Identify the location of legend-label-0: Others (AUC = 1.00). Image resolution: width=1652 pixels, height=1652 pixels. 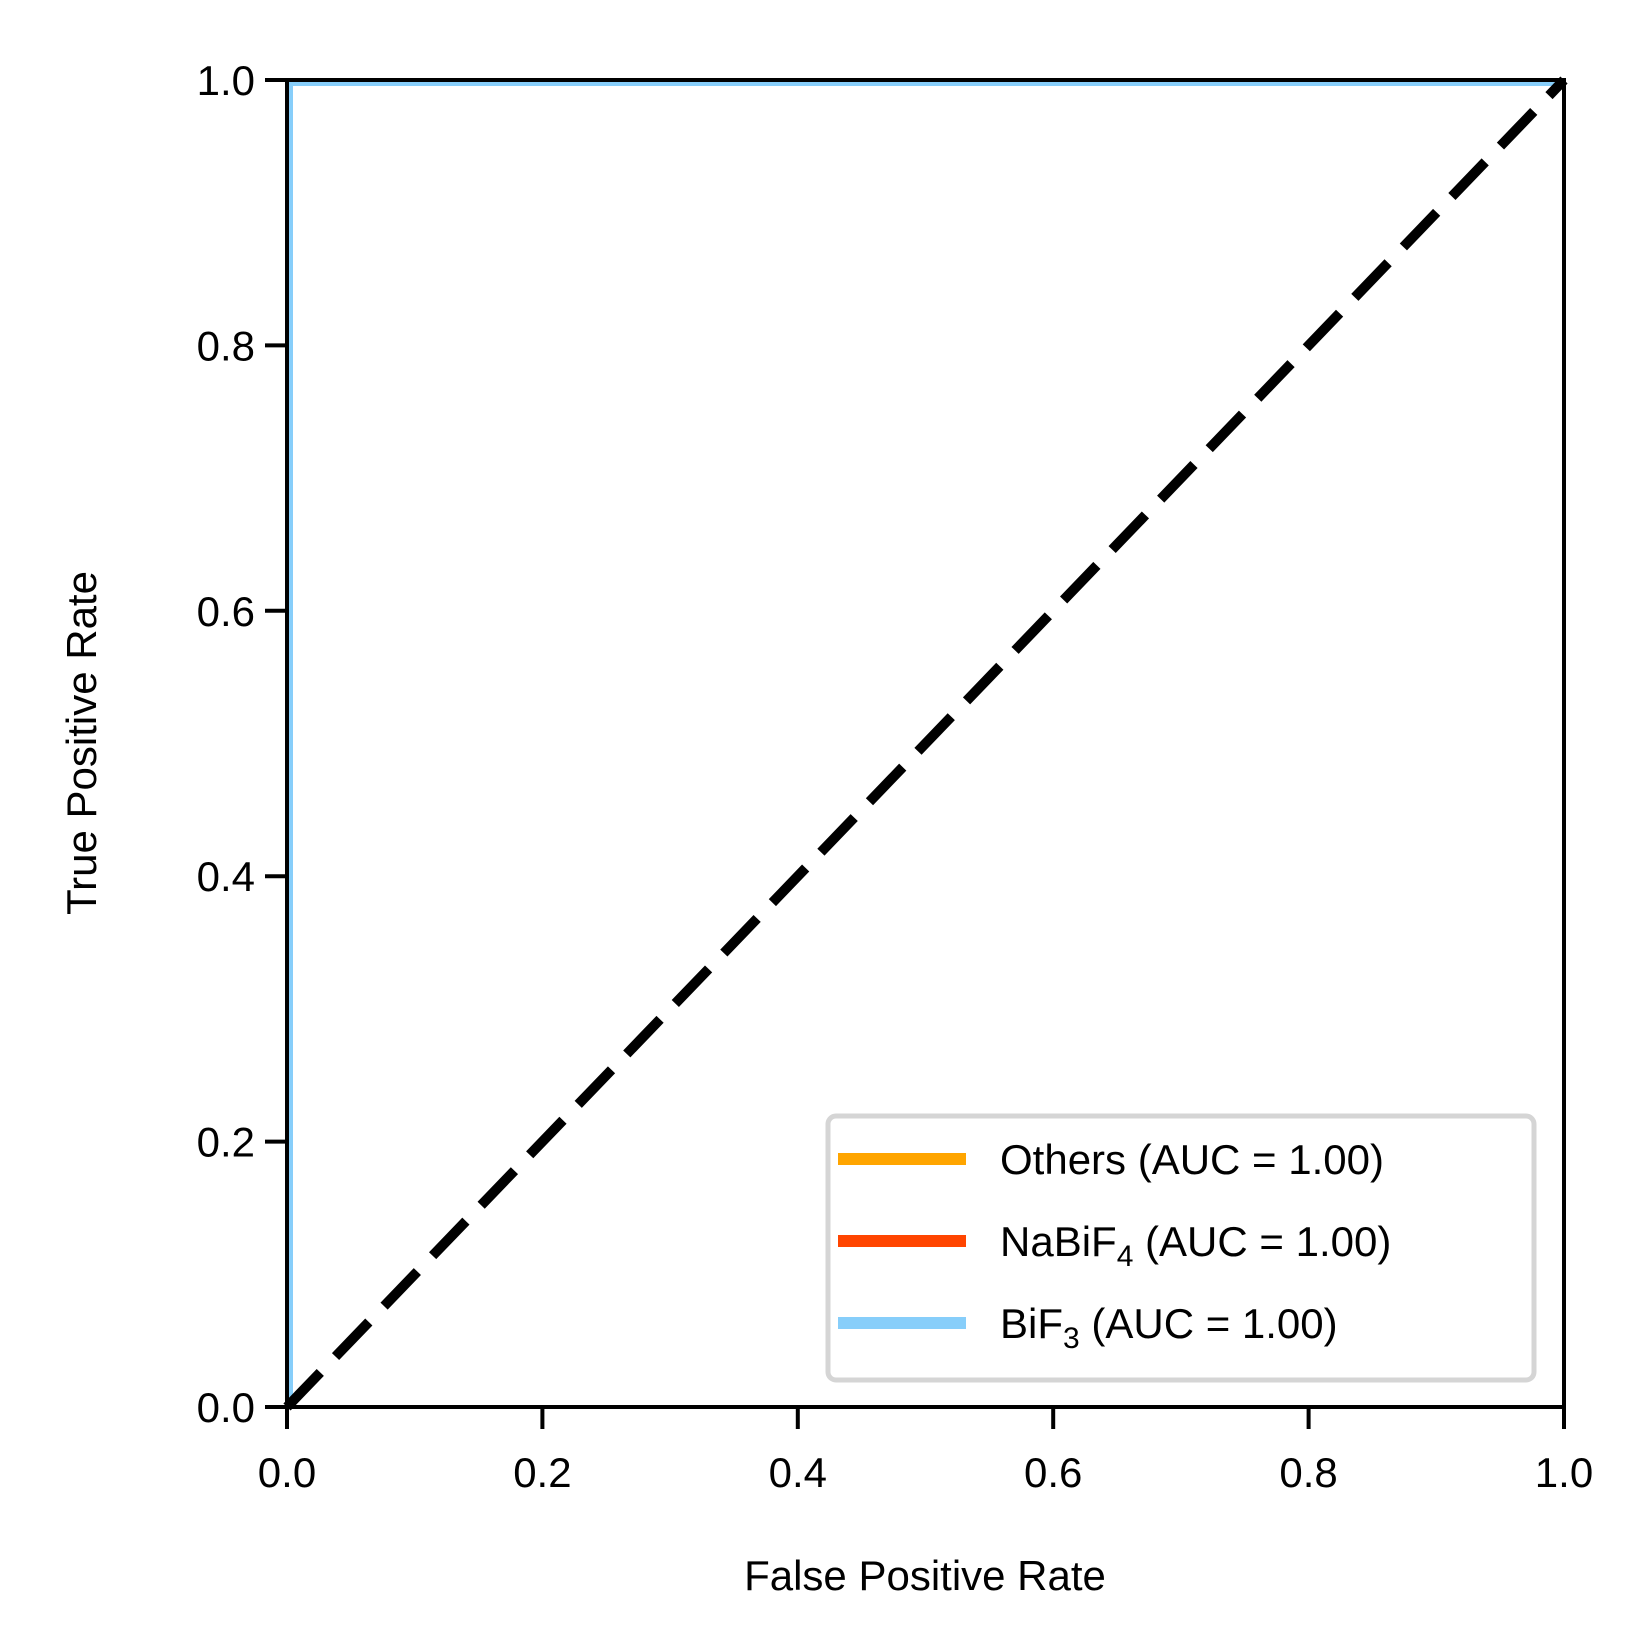
(1192, 1159).